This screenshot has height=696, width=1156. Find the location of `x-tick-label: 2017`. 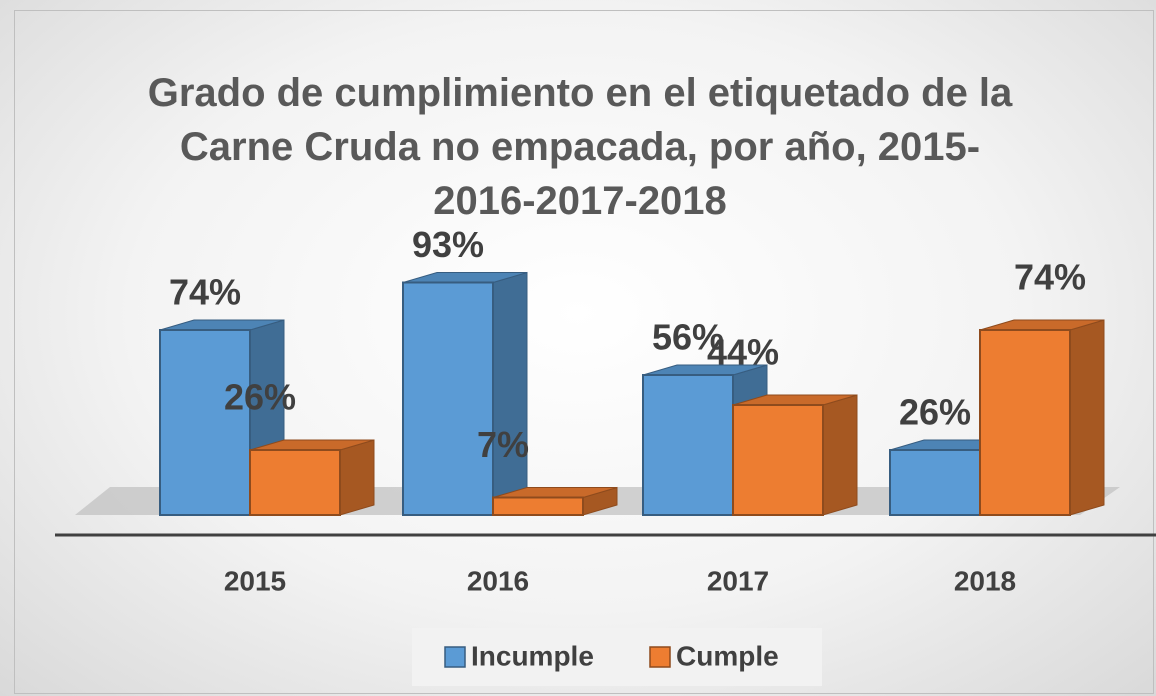

x-tick-label: 2017 is located at coordinates (738, 580).